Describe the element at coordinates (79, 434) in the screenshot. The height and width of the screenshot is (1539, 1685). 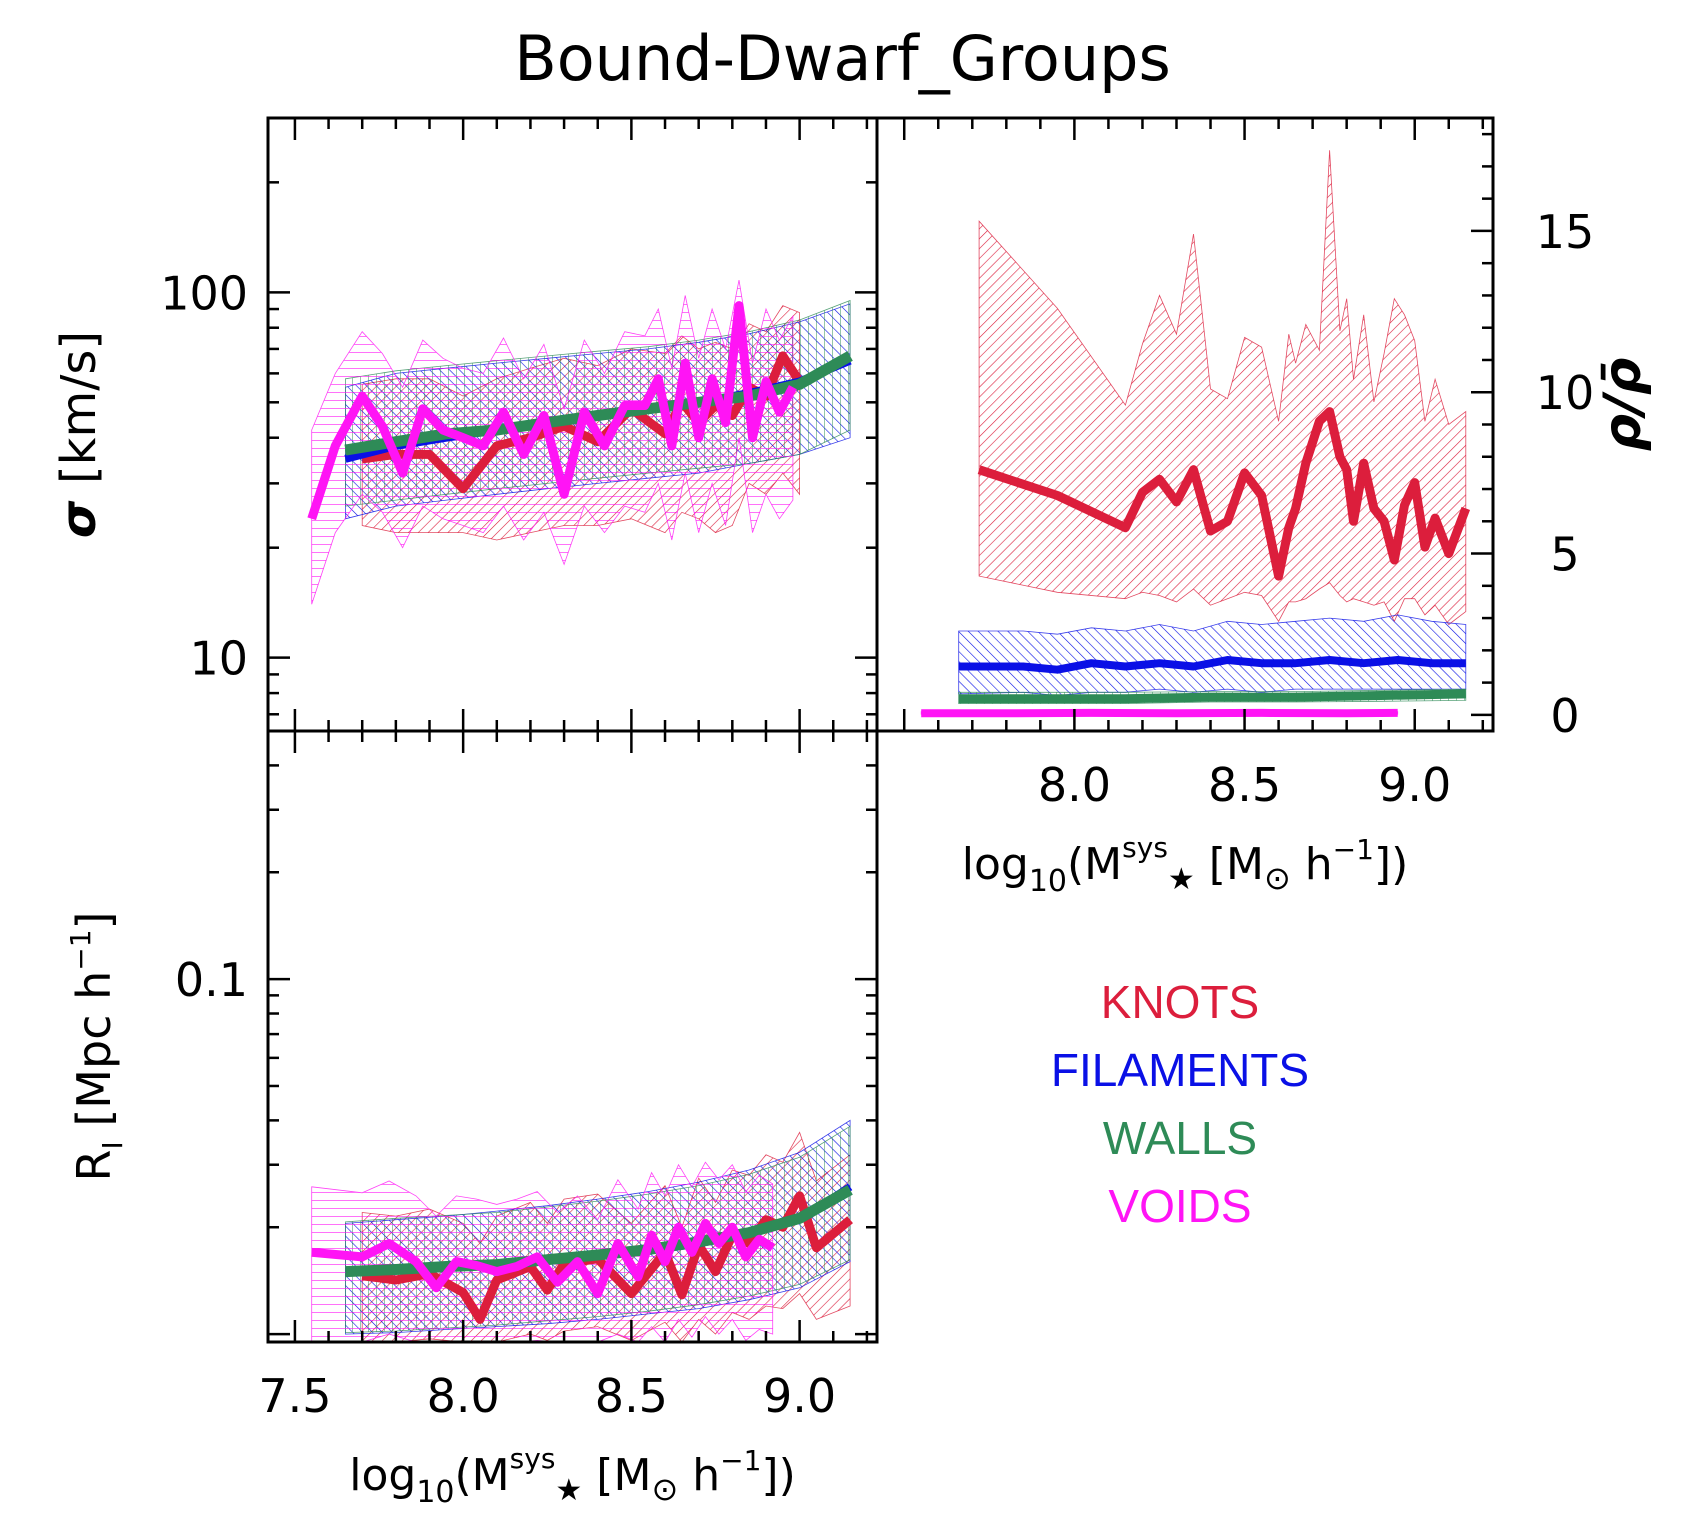
I see `y-axis-label-sigma: σ [km/s]` at that location.